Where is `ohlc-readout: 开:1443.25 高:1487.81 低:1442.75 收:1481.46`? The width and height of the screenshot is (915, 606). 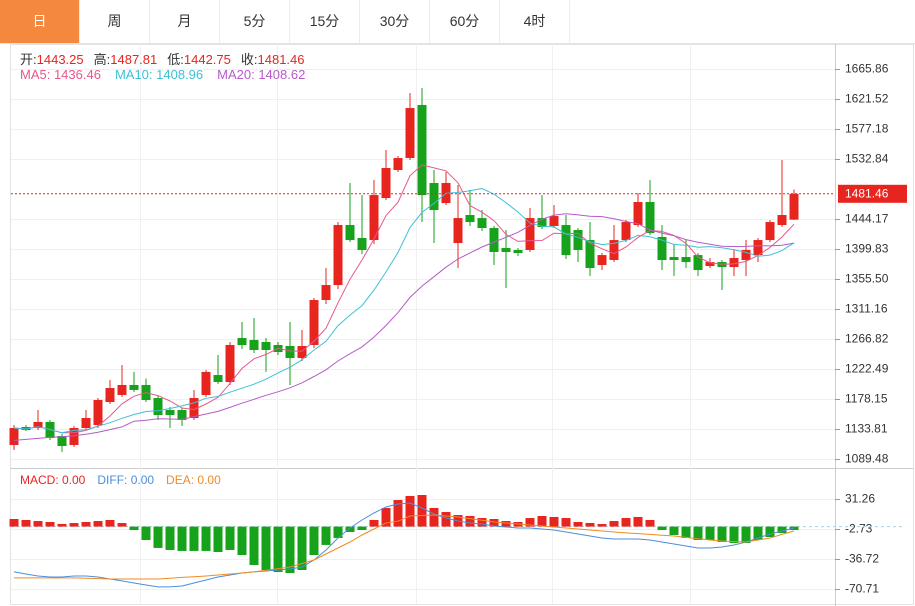 ohlc-readout: 开:1443.25 高:1487.81 低:1442.75 收:1481.46 is located at coordinates (167, 58).